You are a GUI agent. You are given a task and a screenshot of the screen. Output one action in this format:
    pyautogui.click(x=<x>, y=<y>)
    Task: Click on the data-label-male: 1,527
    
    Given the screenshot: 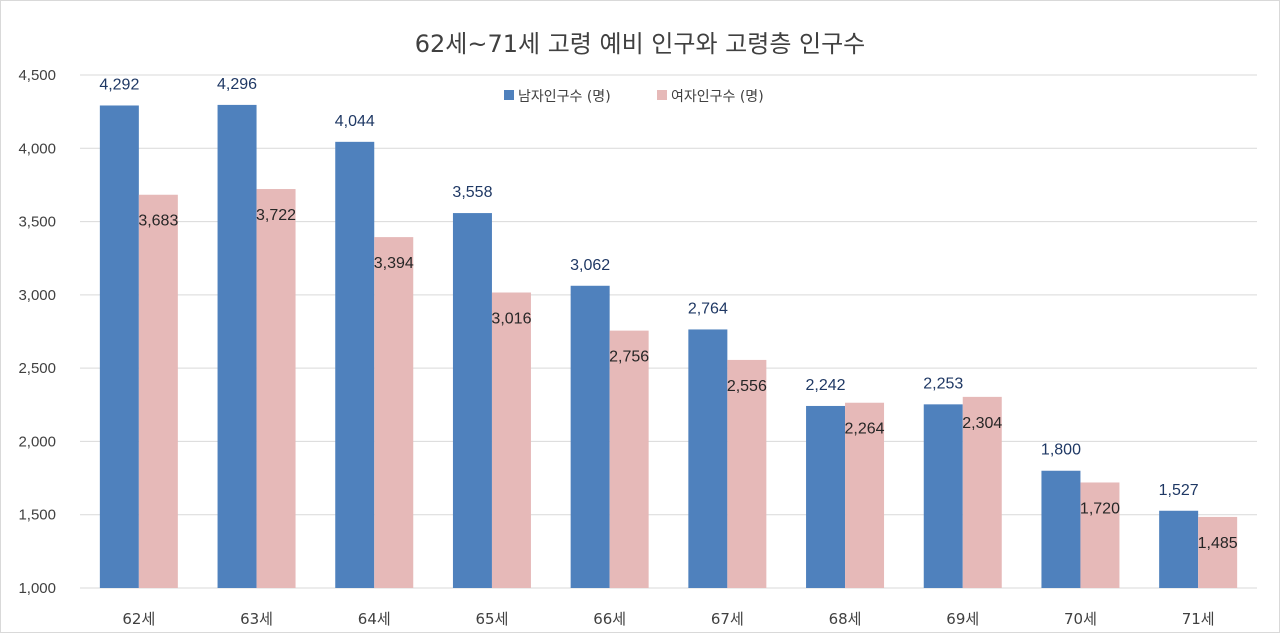 What is the action you would take?
    pyautogui.click(x=1179, y=490)
    